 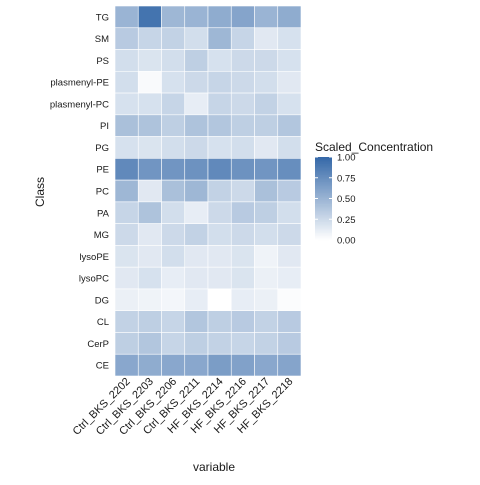 What do you see at coordinates (94, 257) in the screenshot?
I see `y-tick-label: lysoPE` at bounding box center [94, 257].